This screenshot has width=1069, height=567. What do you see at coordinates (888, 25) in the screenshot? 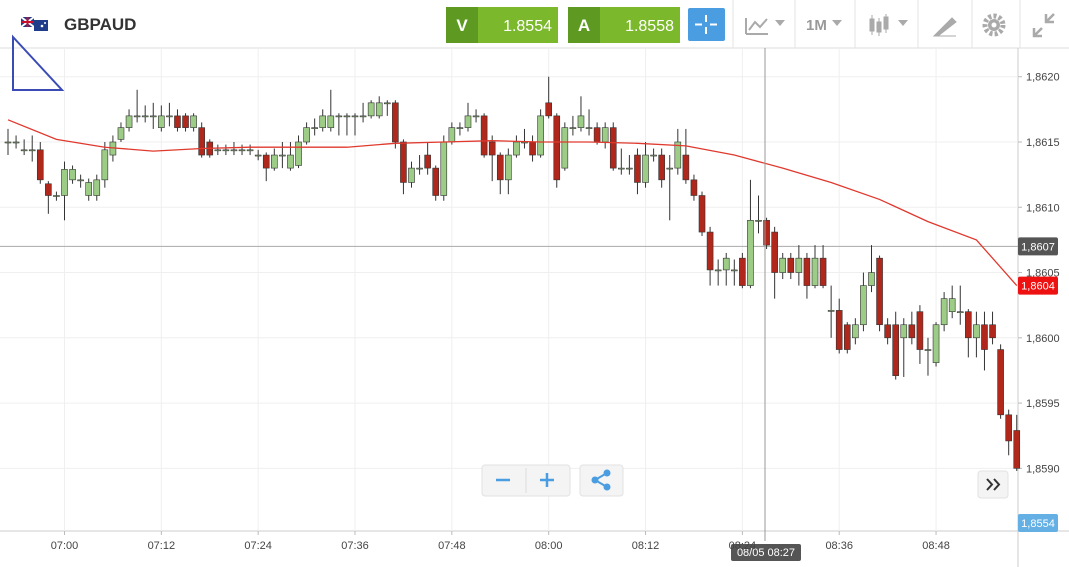
I see `chart-type-button` at bounding box center [888, 25].